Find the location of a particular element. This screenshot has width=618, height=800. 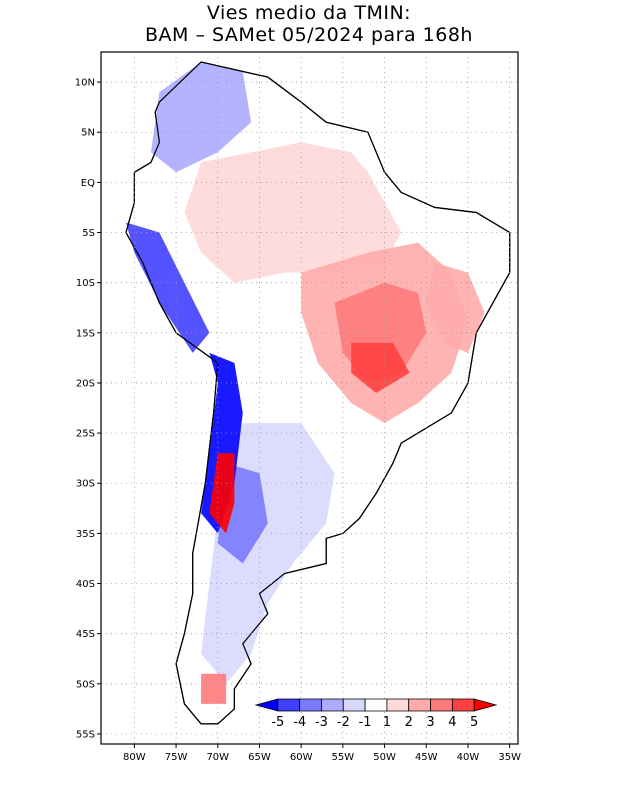

region-amazon is located at coordinates (293, 212).